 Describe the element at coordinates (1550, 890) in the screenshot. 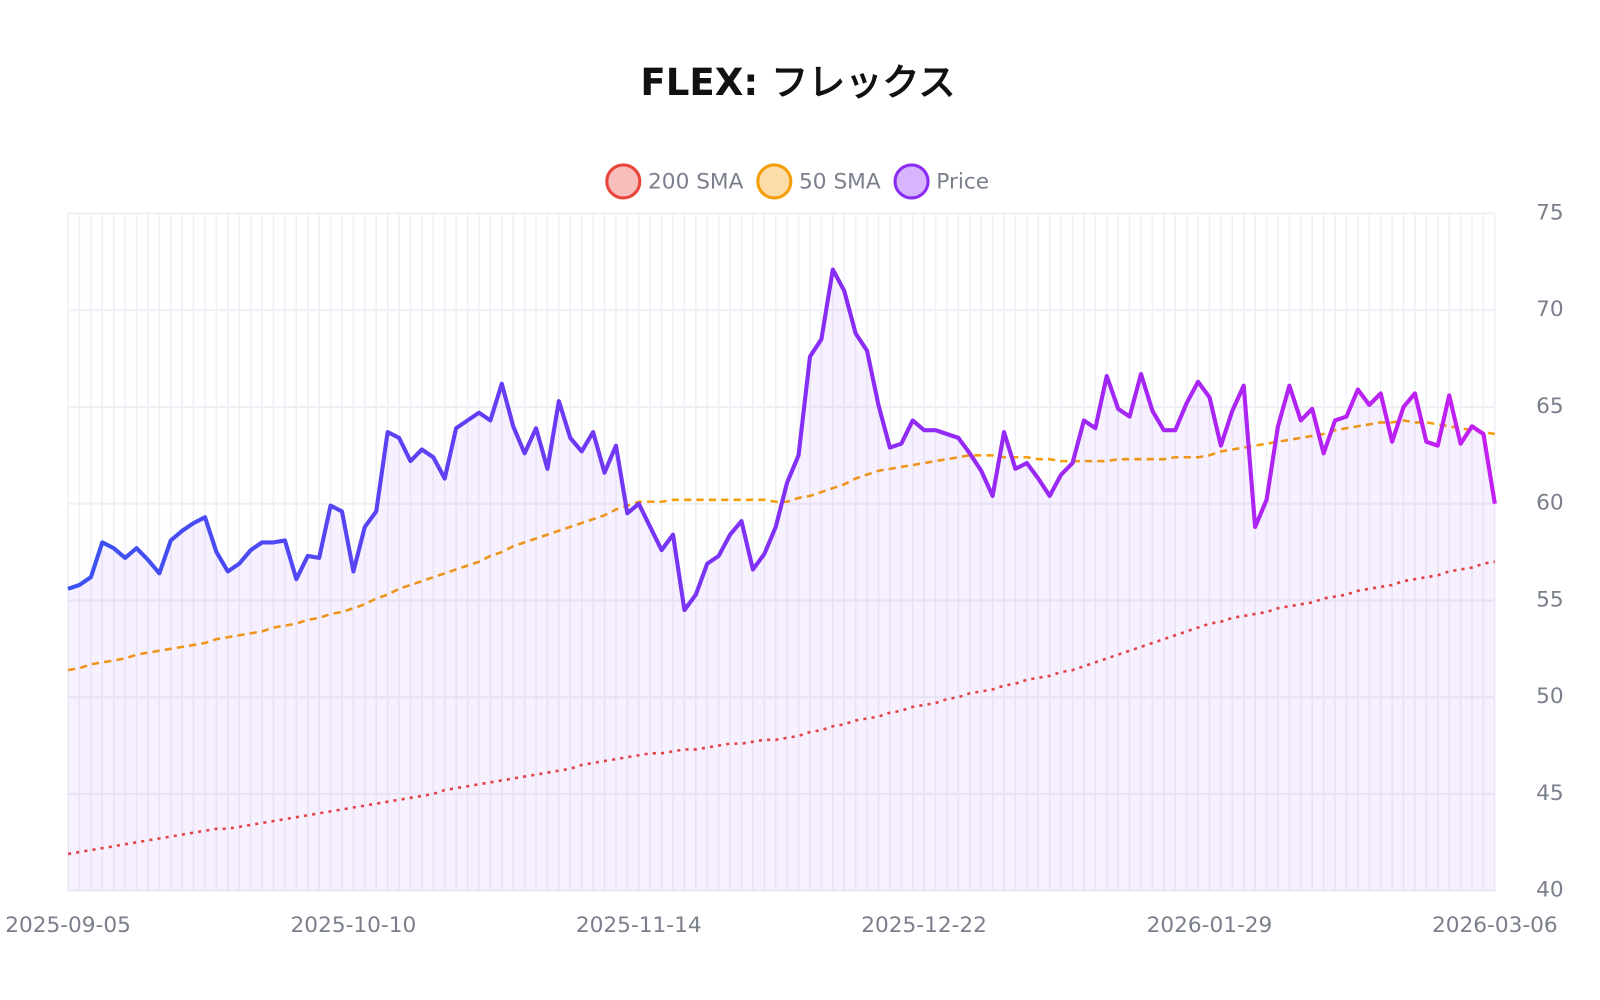

I see `y-tick-label: 40` at that location.